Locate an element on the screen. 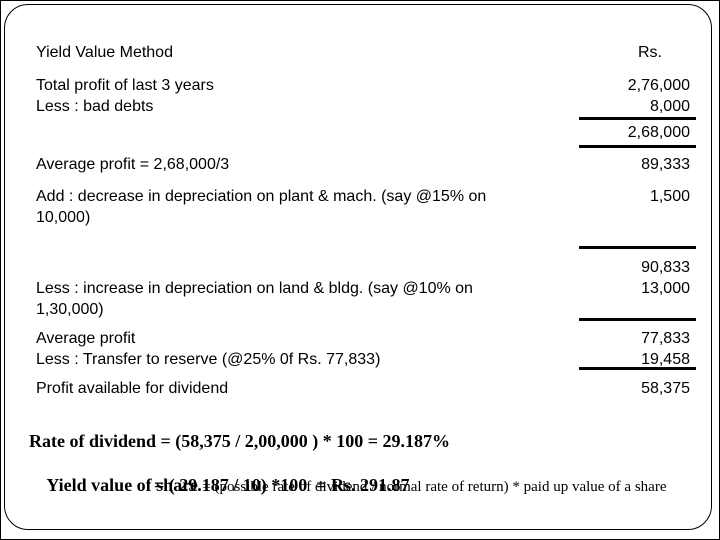 This screenshot has width=720, height=540. row-amount: 1,500 is located at coordinates (669, 196).